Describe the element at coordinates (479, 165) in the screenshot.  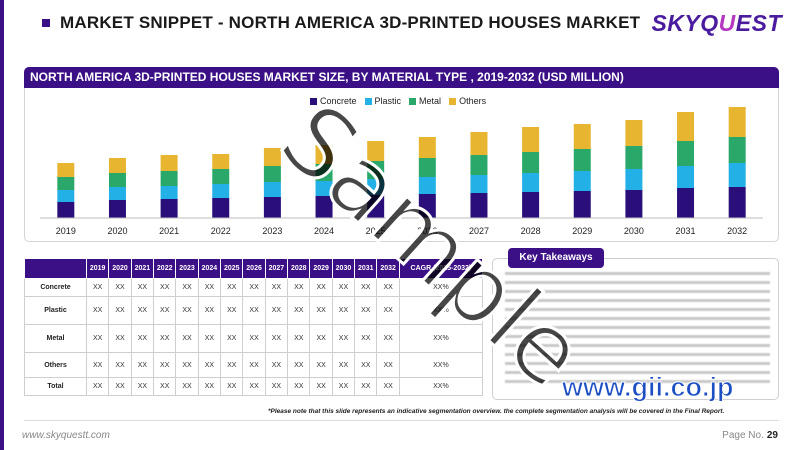
I see `bar-segment-metal-2027` at that location.